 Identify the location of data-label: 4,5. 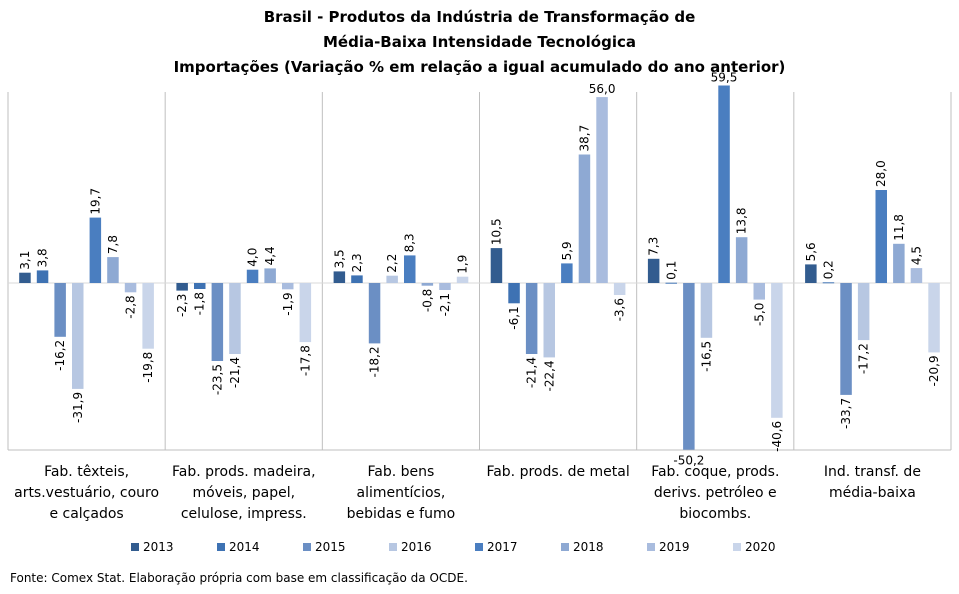
(916, 255).